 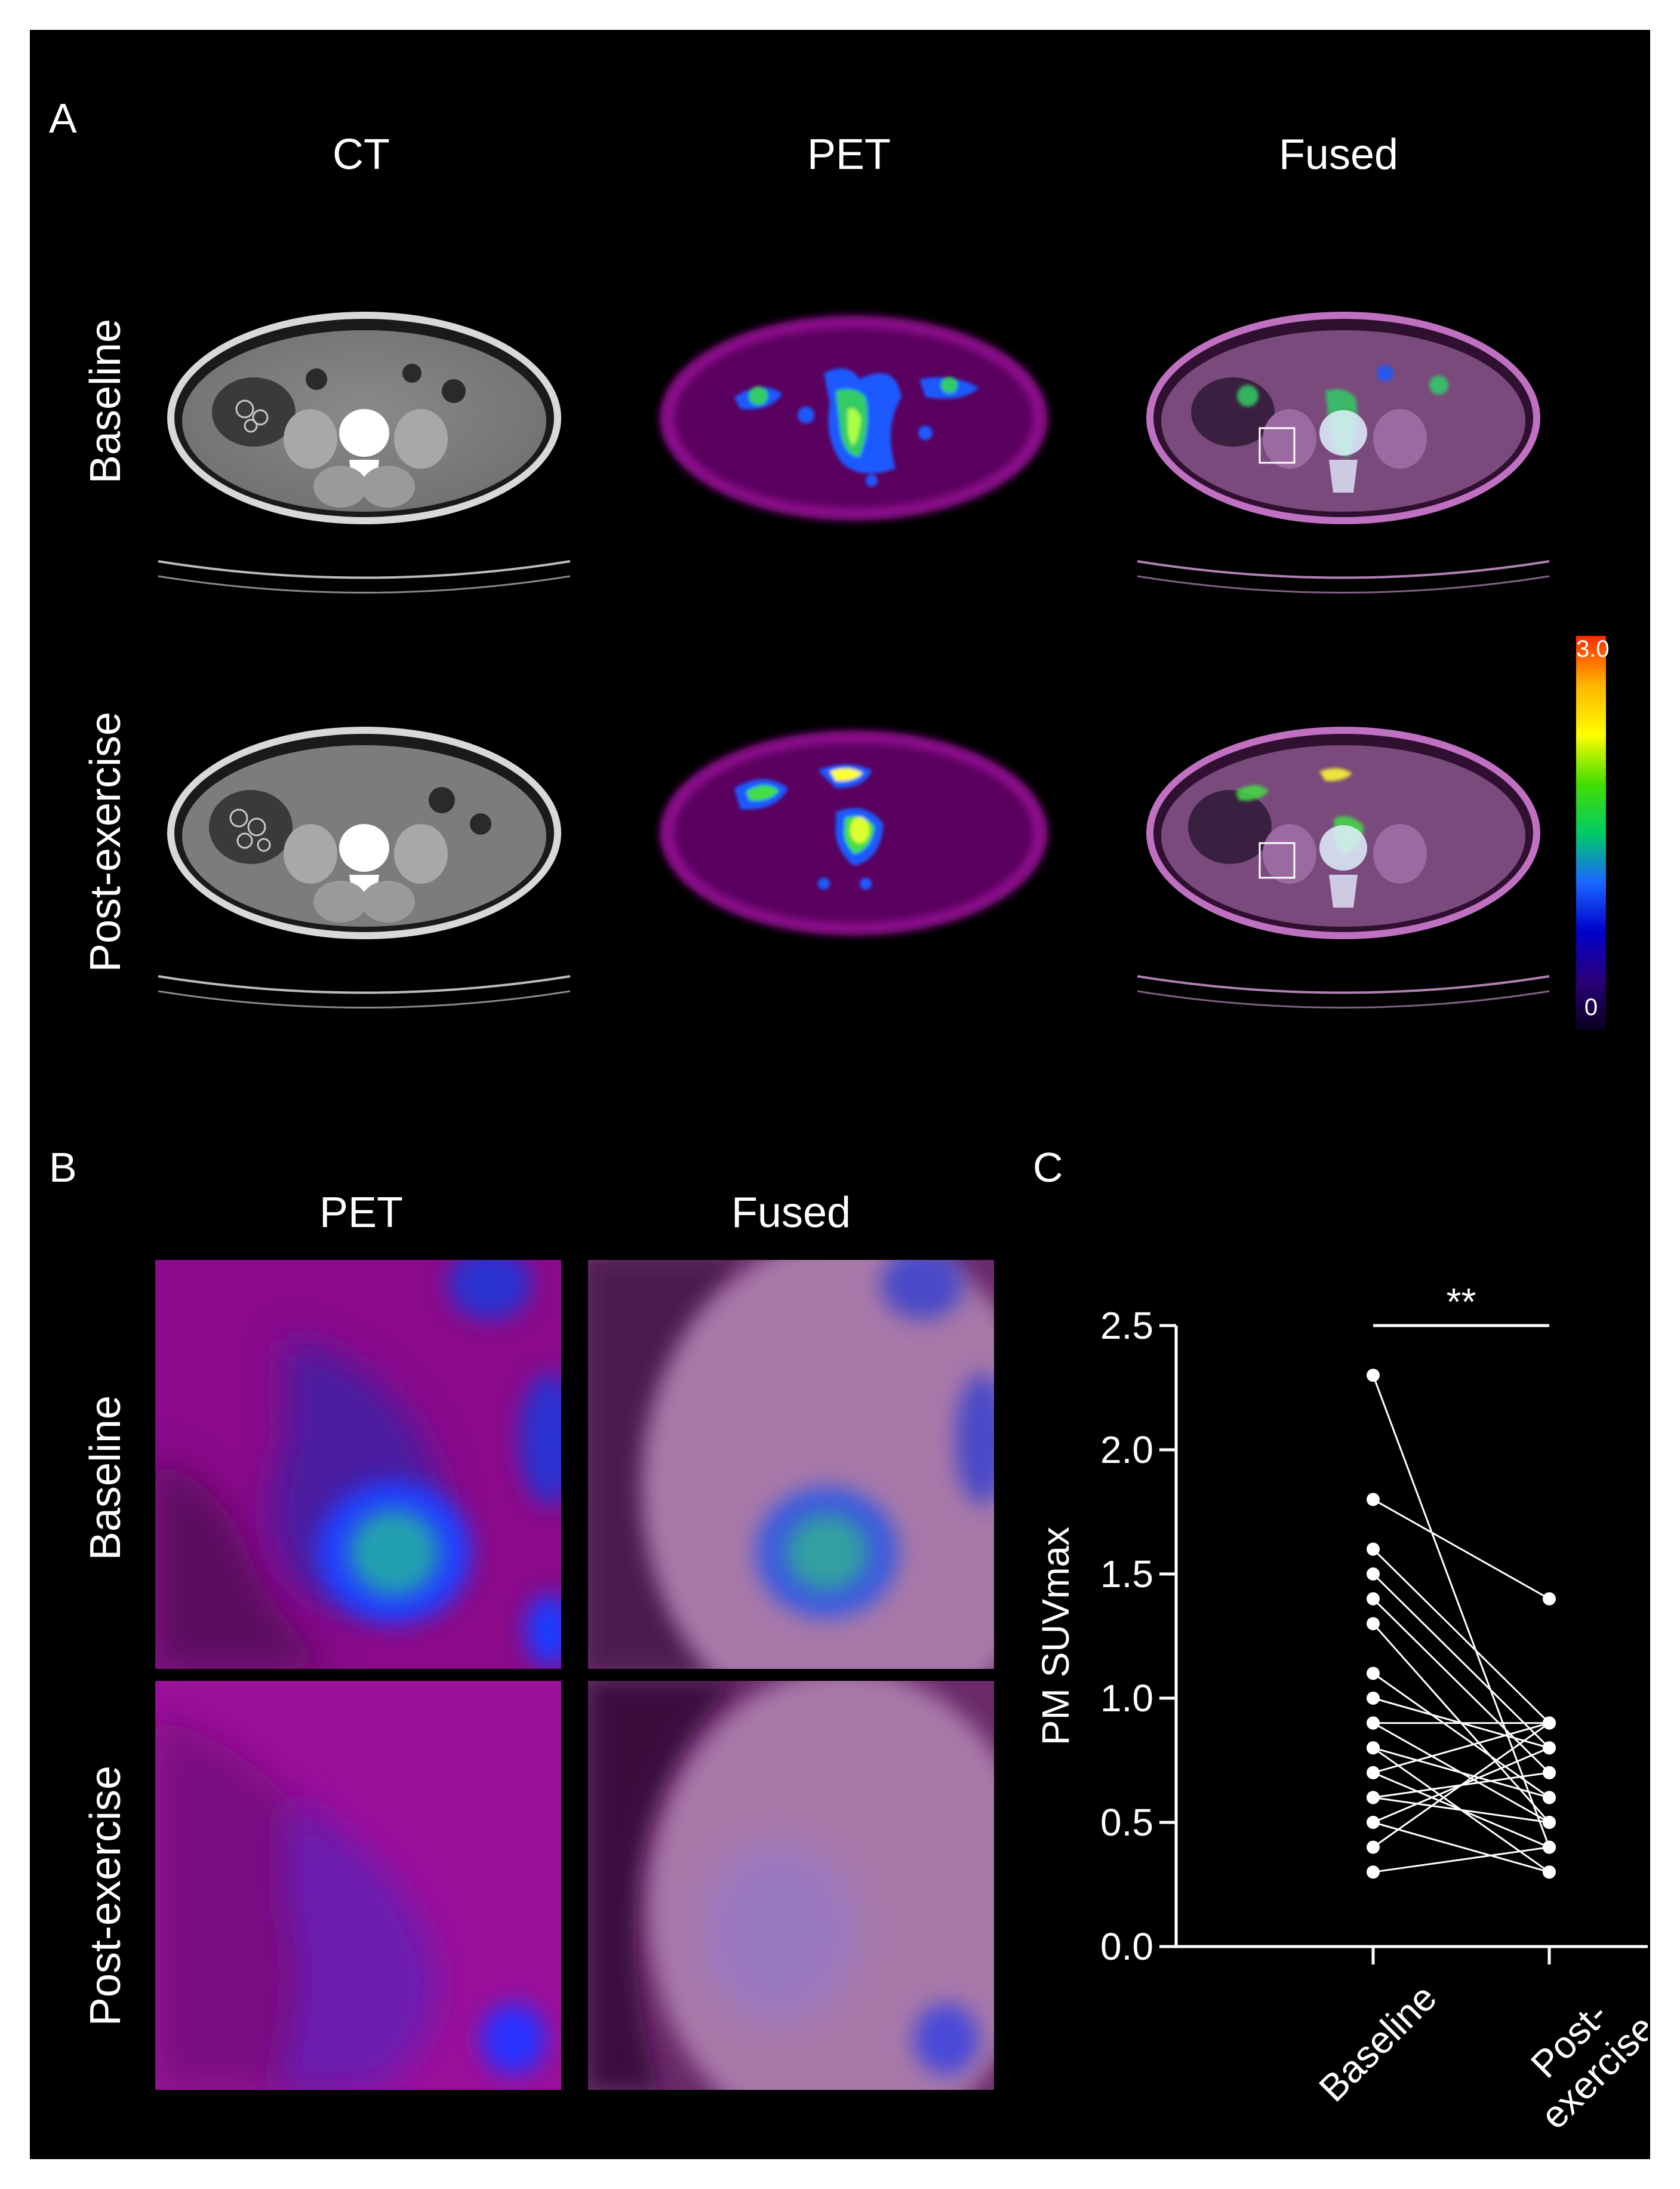 I want to click on ct-post-exercise-image, so click(x=364, y=875).